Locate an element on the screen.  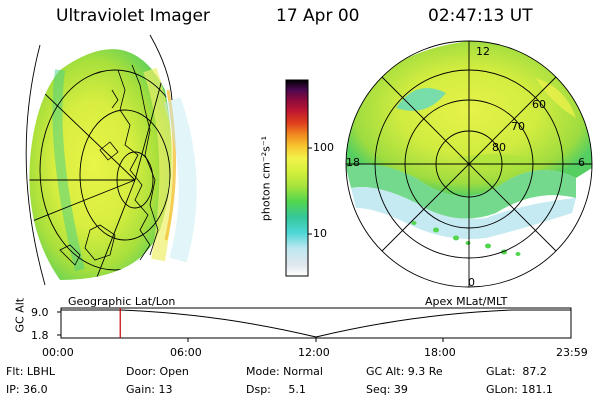
colorbar-scale is located at coordinates (297, 178).